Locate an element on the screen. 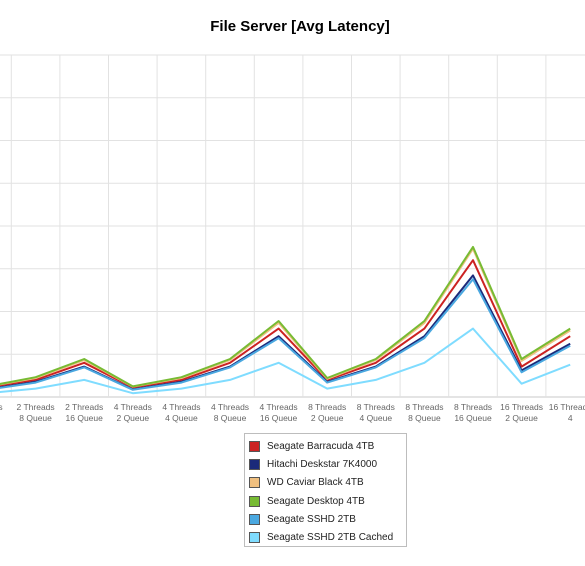  legend-label: Seagate SSHD 2TB Cached is located at coordinates (330, 538).